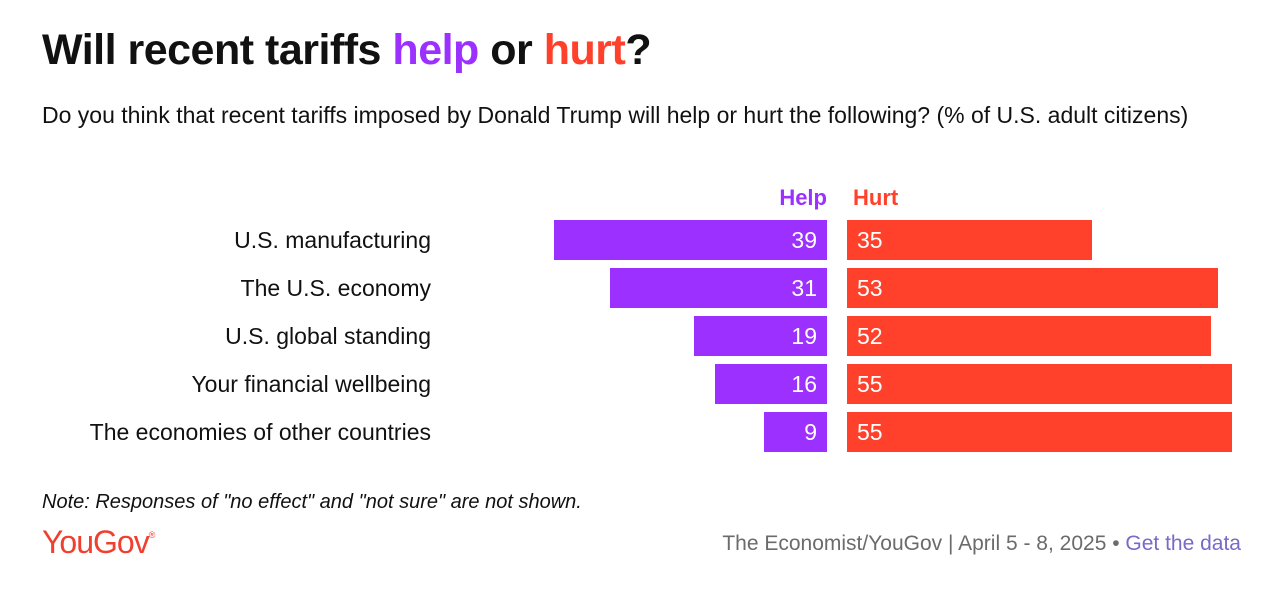 Image resolution: width=1268 pixels, height=594 pixels. I want to click on chart-title: Will recent tariffs help or hurt?, so click(347, 50).